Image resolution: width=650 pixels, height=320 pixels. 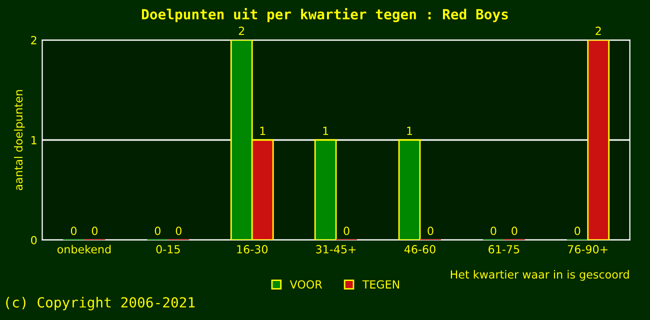 I want to click on x-tick-label: onbekend, so click(x=84, y=249).